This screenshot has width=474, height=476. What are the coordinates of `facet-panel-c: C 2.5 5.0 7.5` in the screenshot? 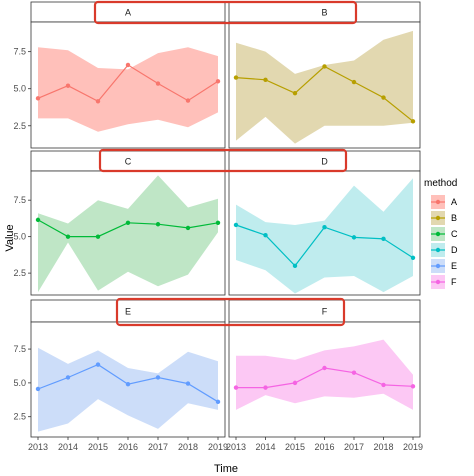 It's located at (119, 223).